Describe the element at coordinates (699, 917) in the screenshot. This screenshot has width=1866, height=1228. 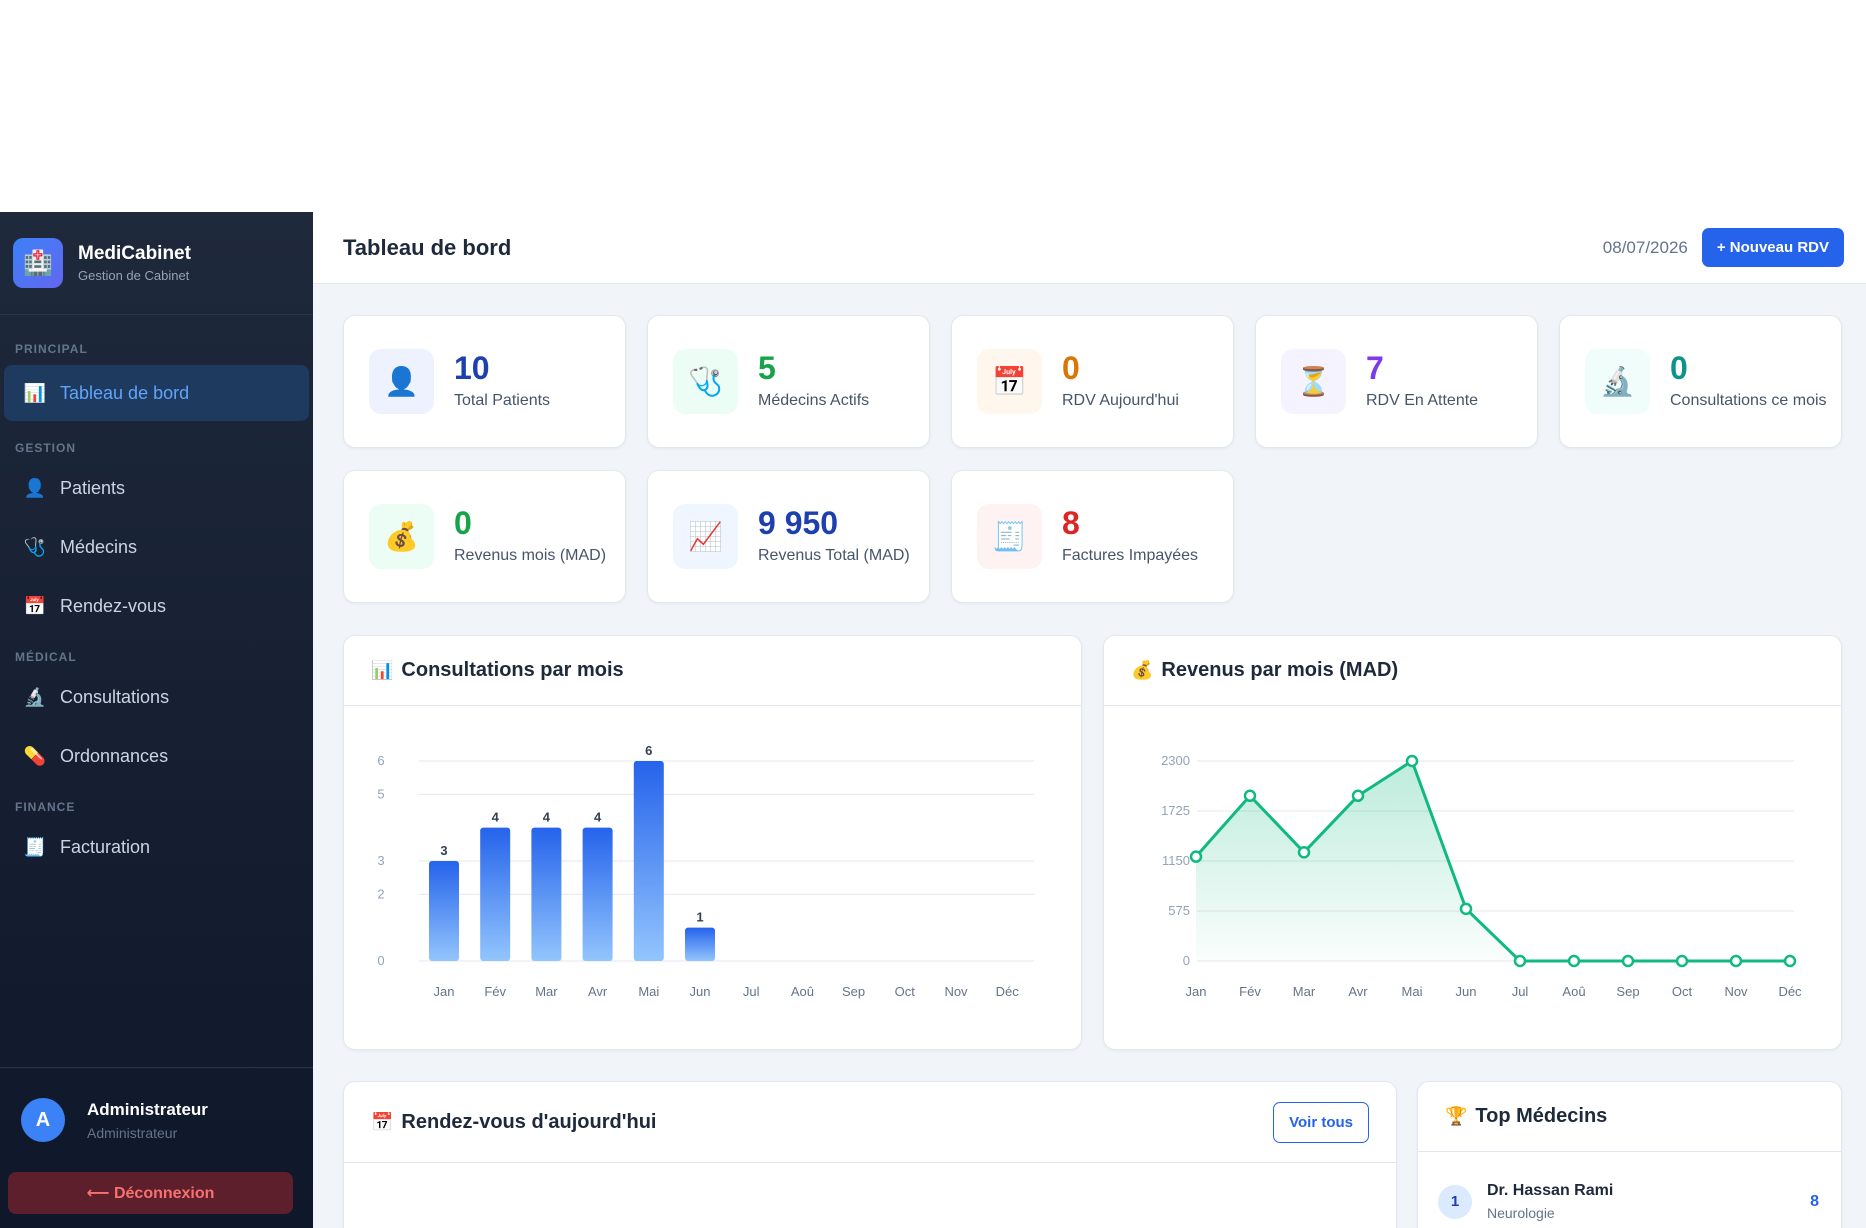
I see `data-label: 1` at that location.